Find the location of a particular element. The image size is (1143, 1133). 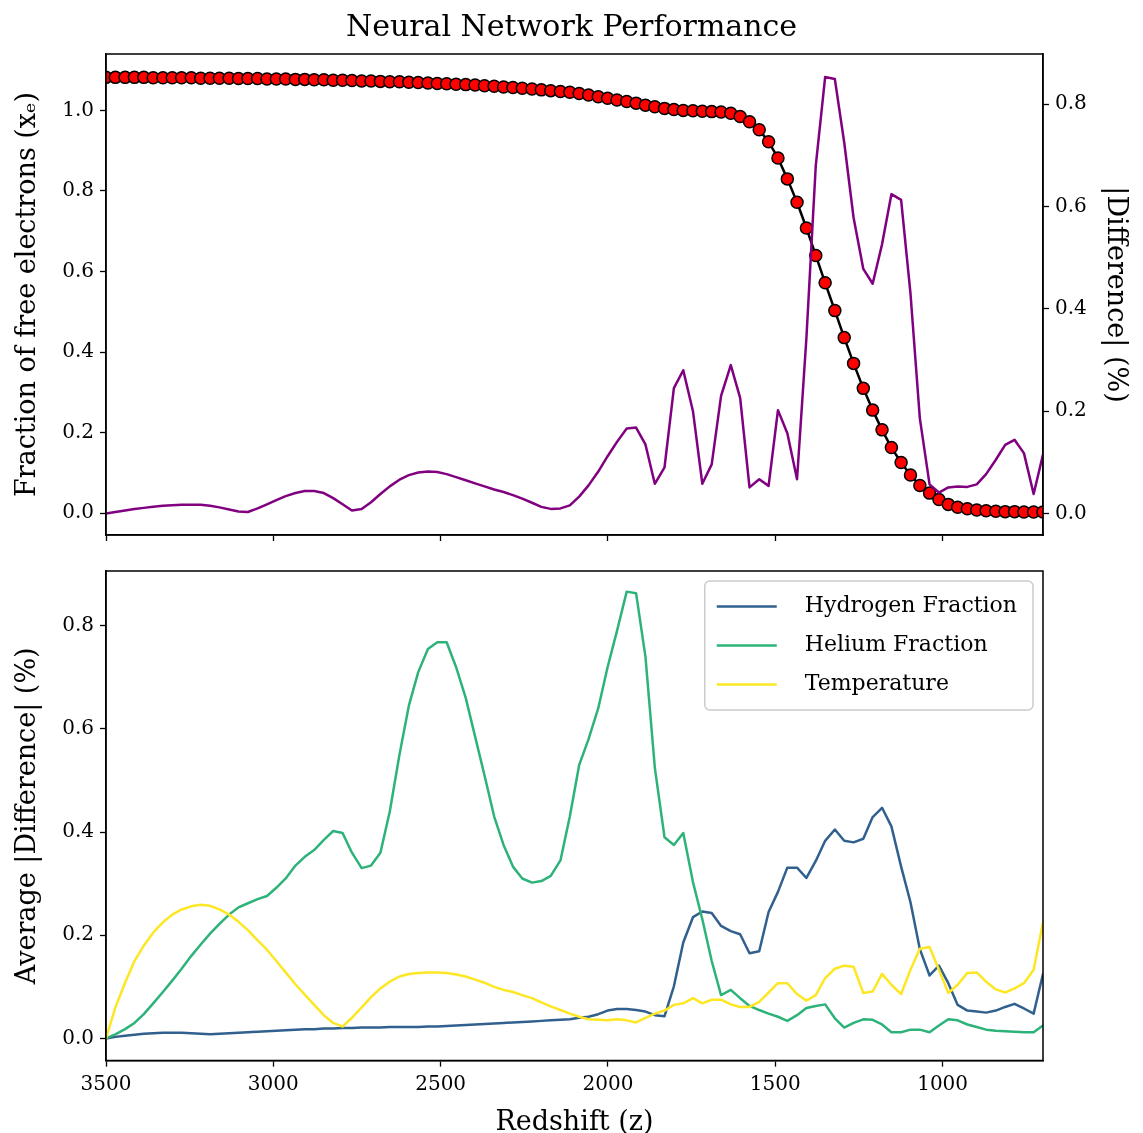

x-tick-label: 3000 is located at coordinates (273, 1082).